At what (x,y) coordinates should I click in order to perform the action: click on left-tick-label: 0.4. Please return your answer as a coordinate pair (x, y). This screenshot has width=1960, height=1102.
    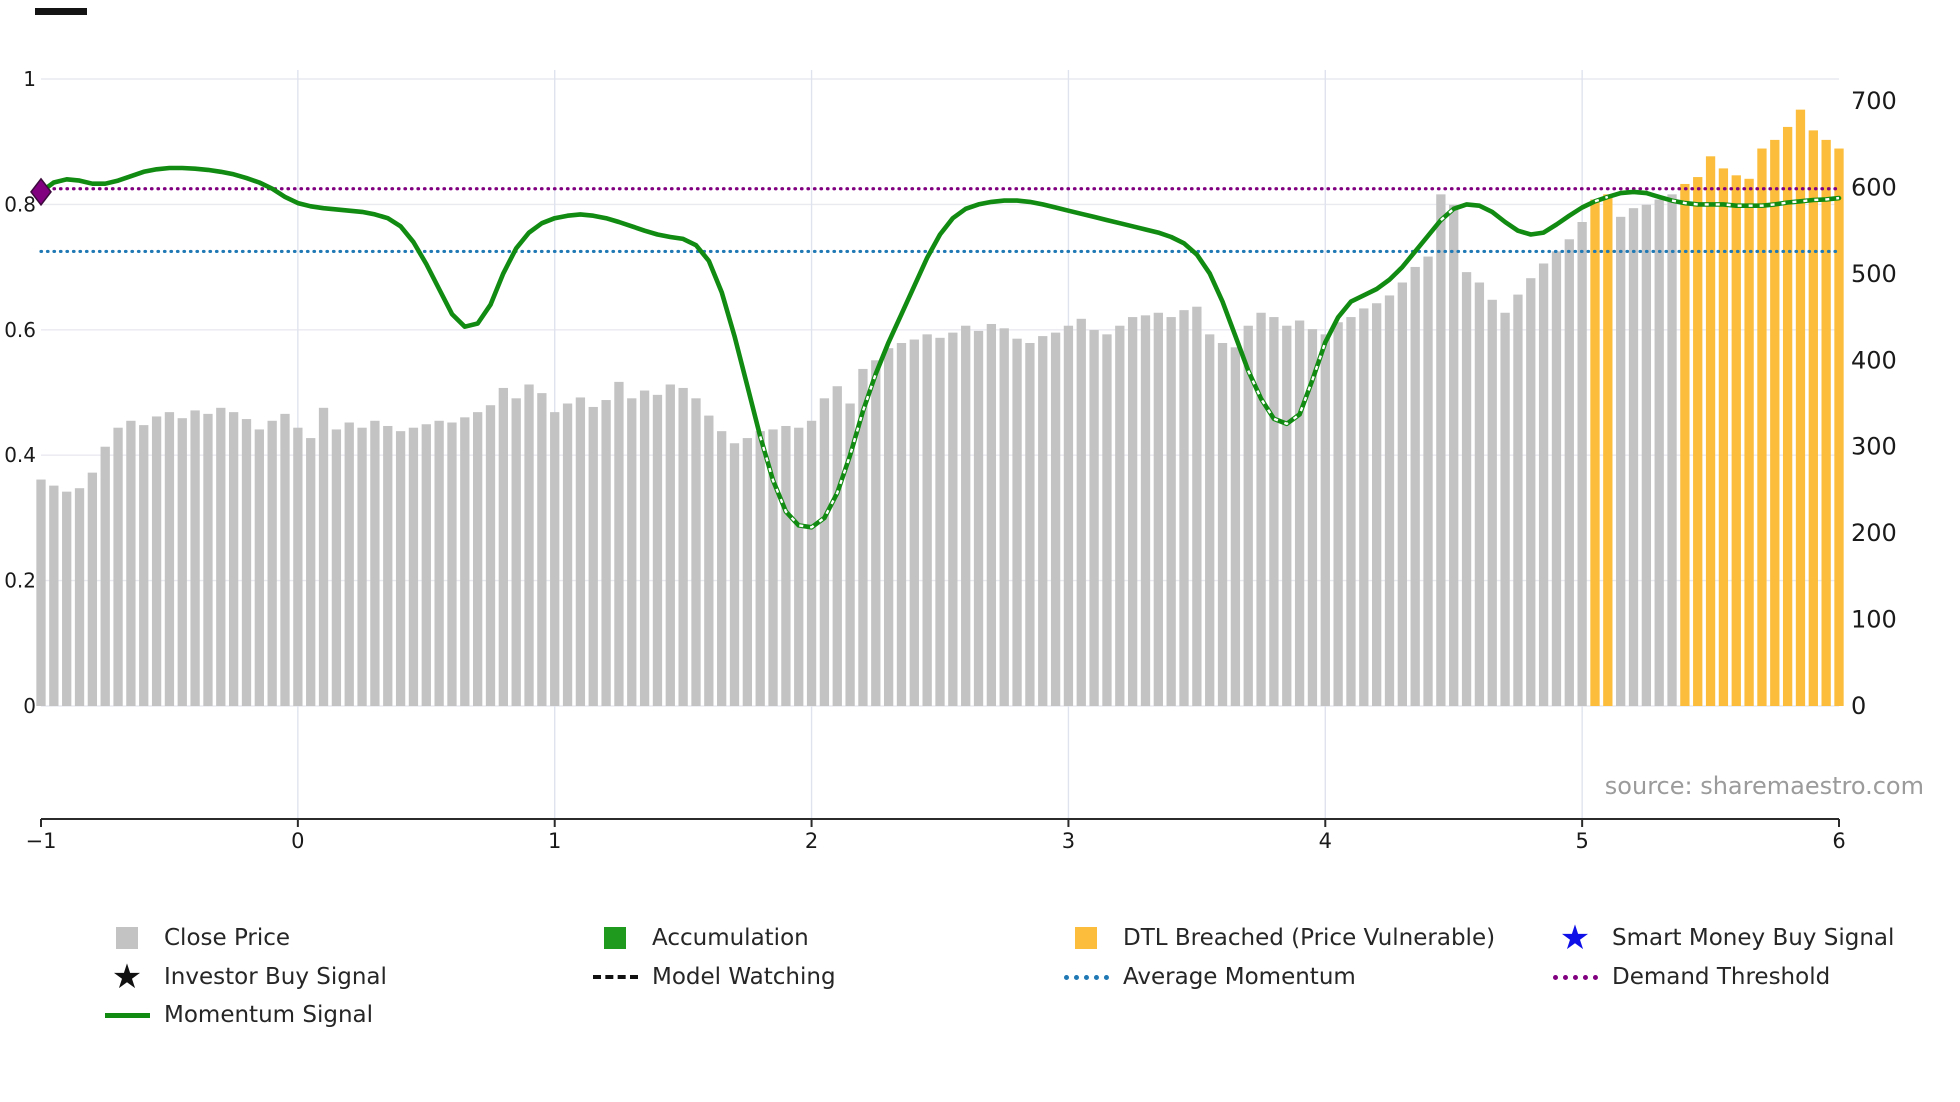
    Looking at the image, I should click on (20, 455).